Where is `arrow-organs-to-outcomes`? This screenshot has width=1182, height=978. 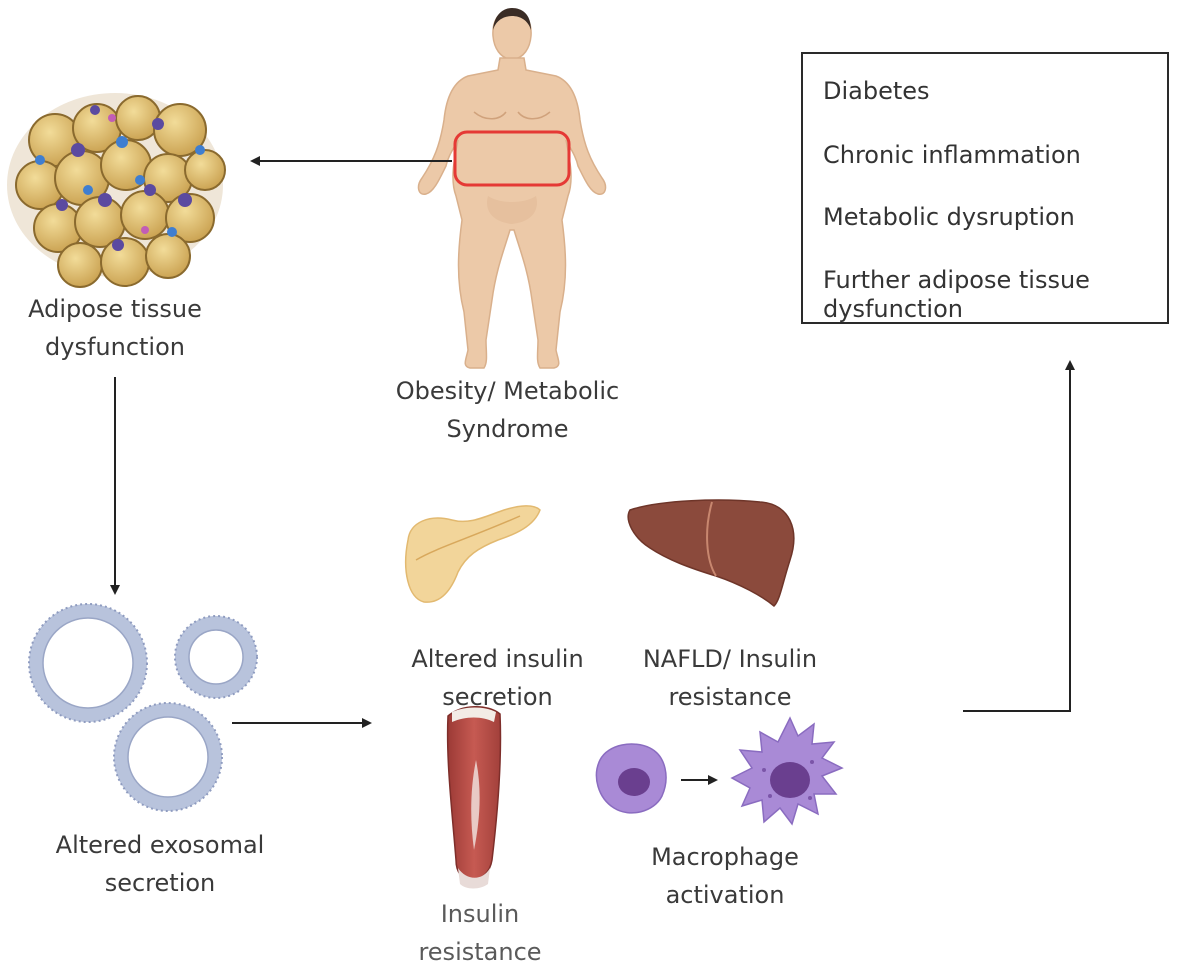
arrow-organs-to-outcomes is located at coordinates (1019, 536).